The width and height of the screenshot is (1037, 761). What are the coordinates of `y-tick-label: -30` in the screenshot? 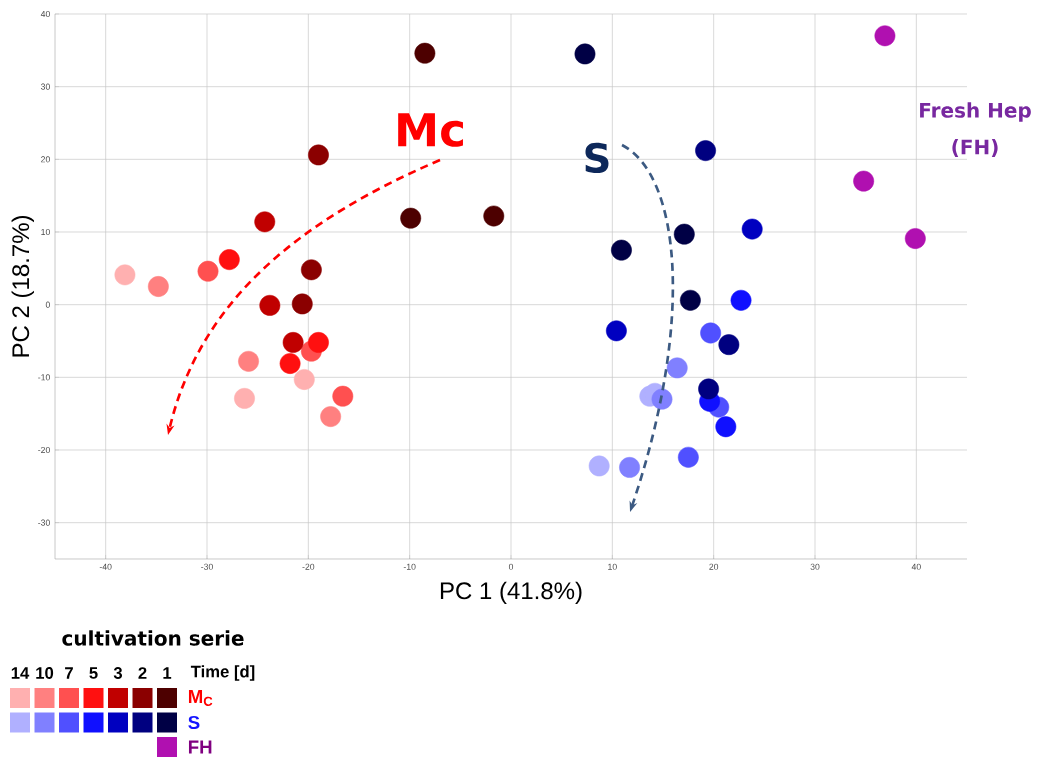 It's located at (44, 522).